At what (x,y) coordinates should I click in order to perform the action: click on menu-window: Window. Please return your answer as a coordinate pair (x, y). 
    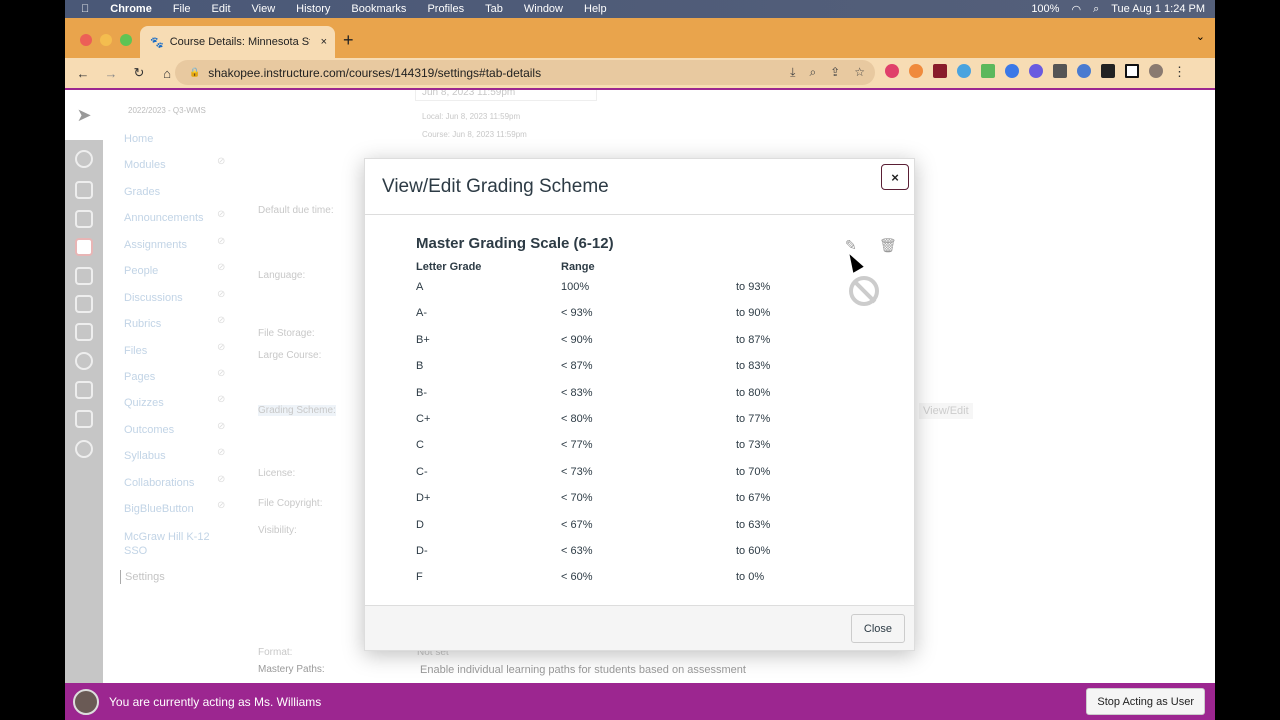
    Looking at the image, I should click on (539, 9).